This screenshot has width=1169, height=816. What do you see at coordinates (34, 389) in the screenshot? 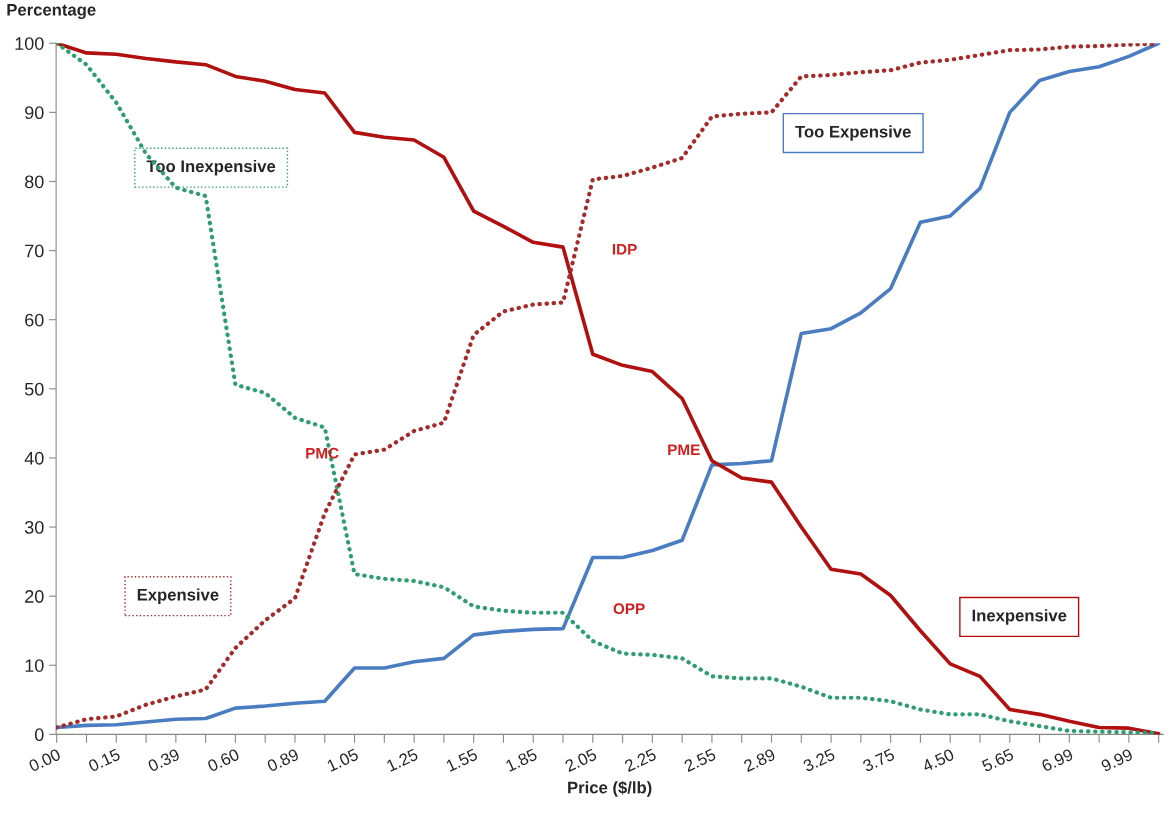
I see `y-tick-label: 50` at bounding box center [34, 389].